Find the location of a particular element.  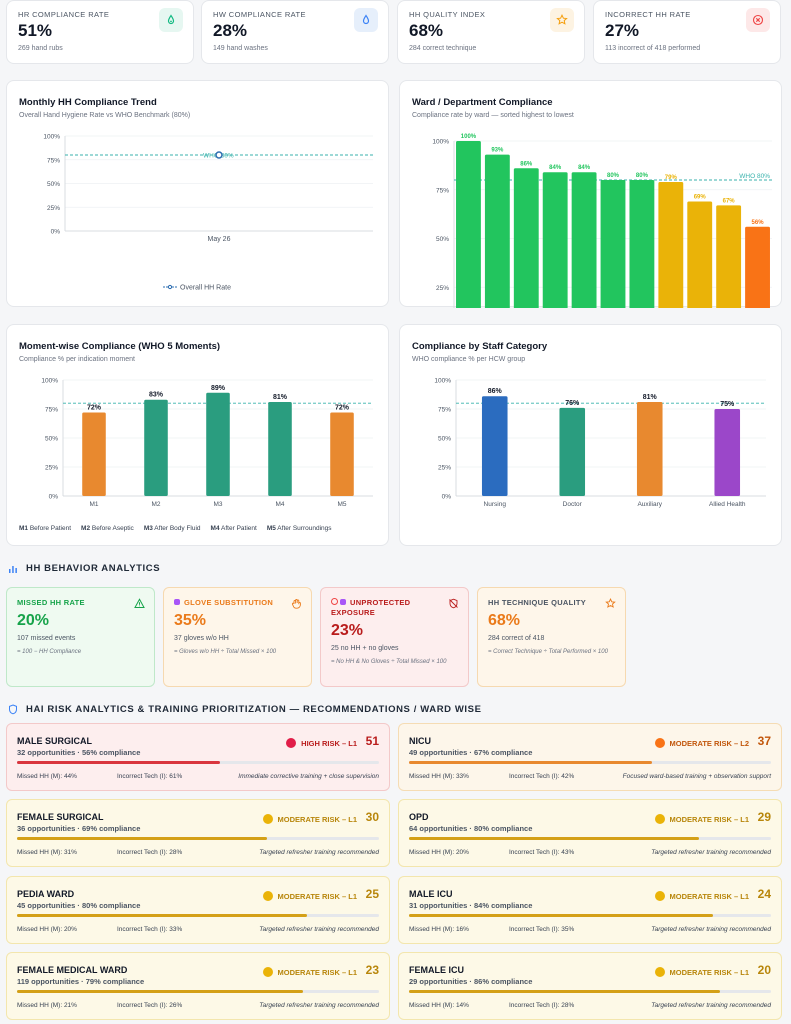

behavior-value: 20% is located at coordinates (33, 620).